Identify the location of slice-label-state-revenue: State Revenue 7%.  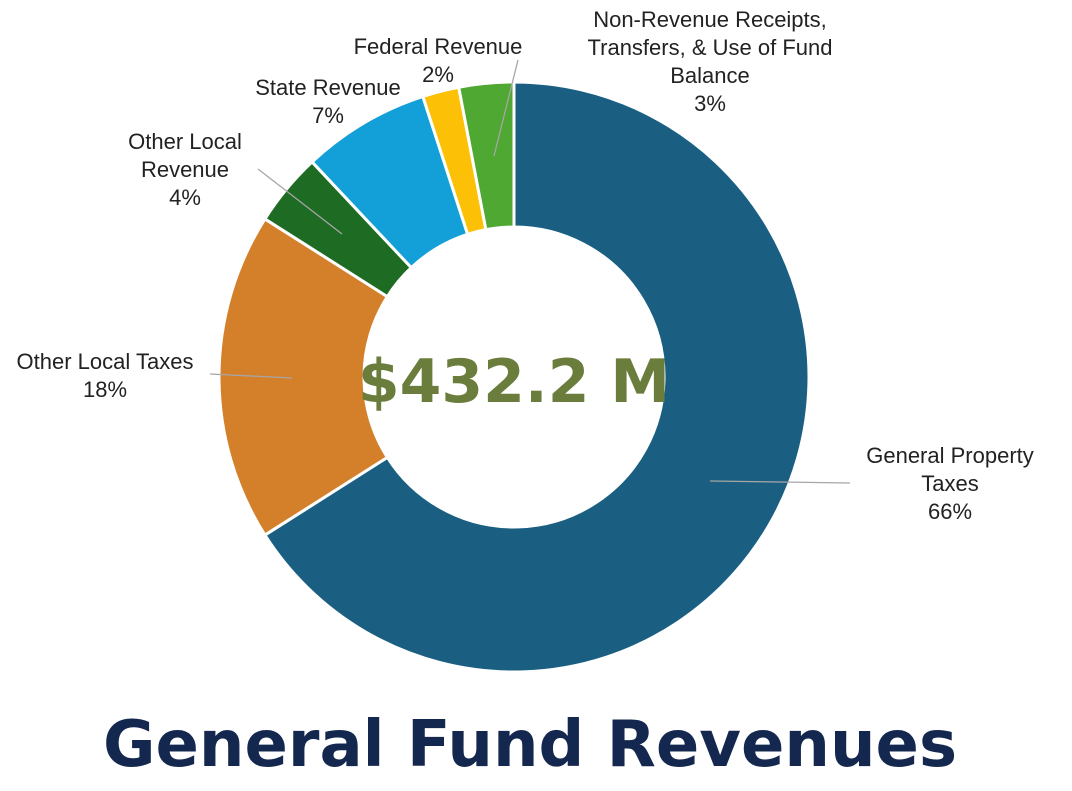
(328, 101).